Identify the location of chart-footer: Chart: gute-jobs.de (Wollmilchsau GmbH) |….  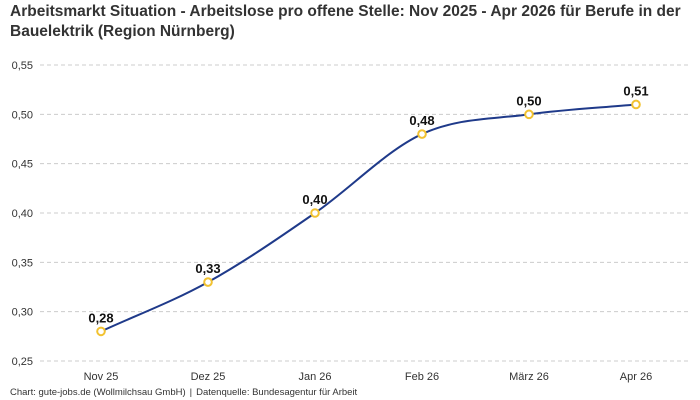
(183, 392).